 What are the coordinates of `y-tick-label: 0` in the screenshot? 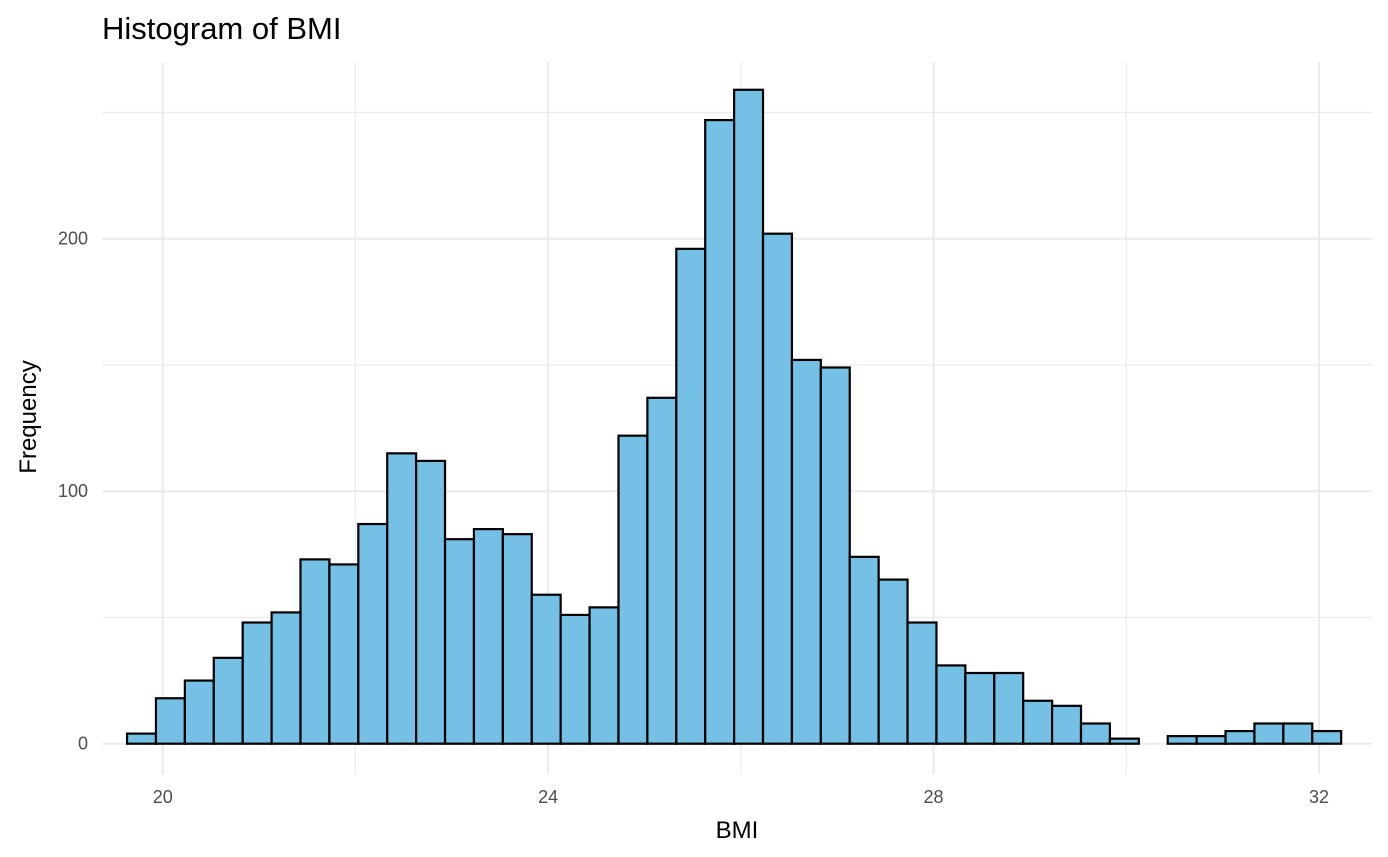 It's located at (83, 744).